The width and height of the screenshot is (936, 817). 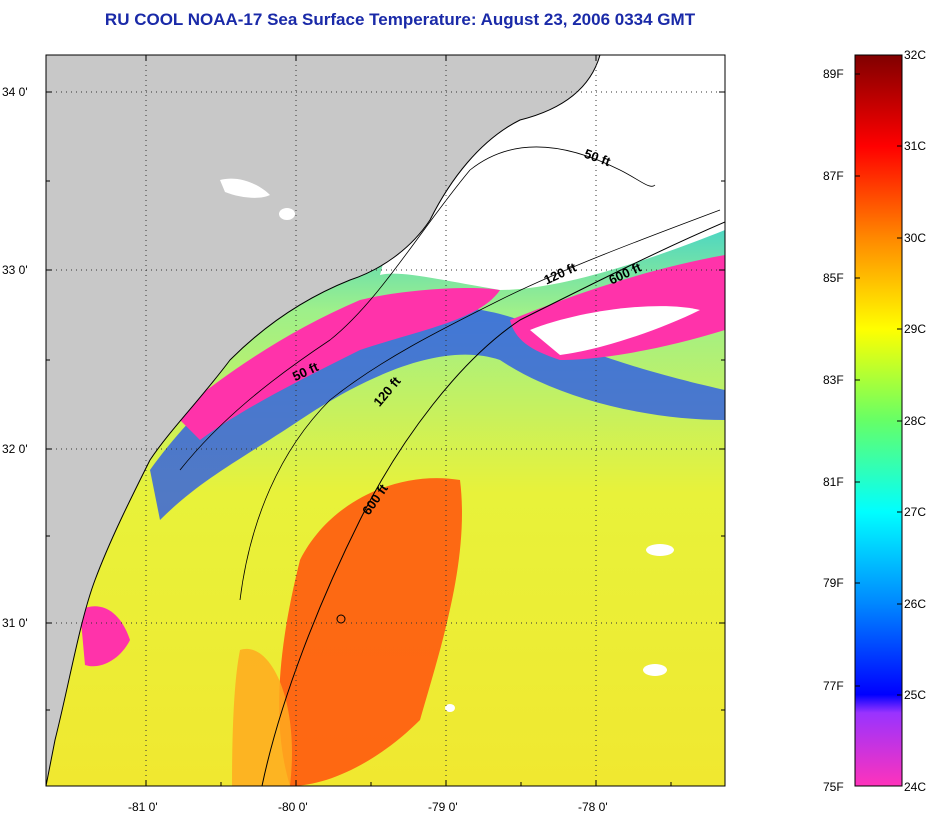 What do you see at coordinates (833, 278) in the screenshot?
I see `colorbar-f-85: 85F` at bounding box center [833, 278].